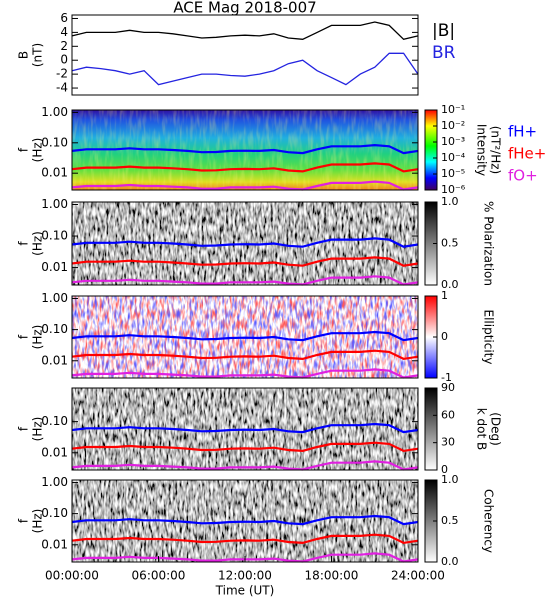 The height and width of the screenshot is (600, 550). Describe the element at coordinates (453, 125) in the screenshot. I see `colorbar-tick-label: 10⁻²` at that location.